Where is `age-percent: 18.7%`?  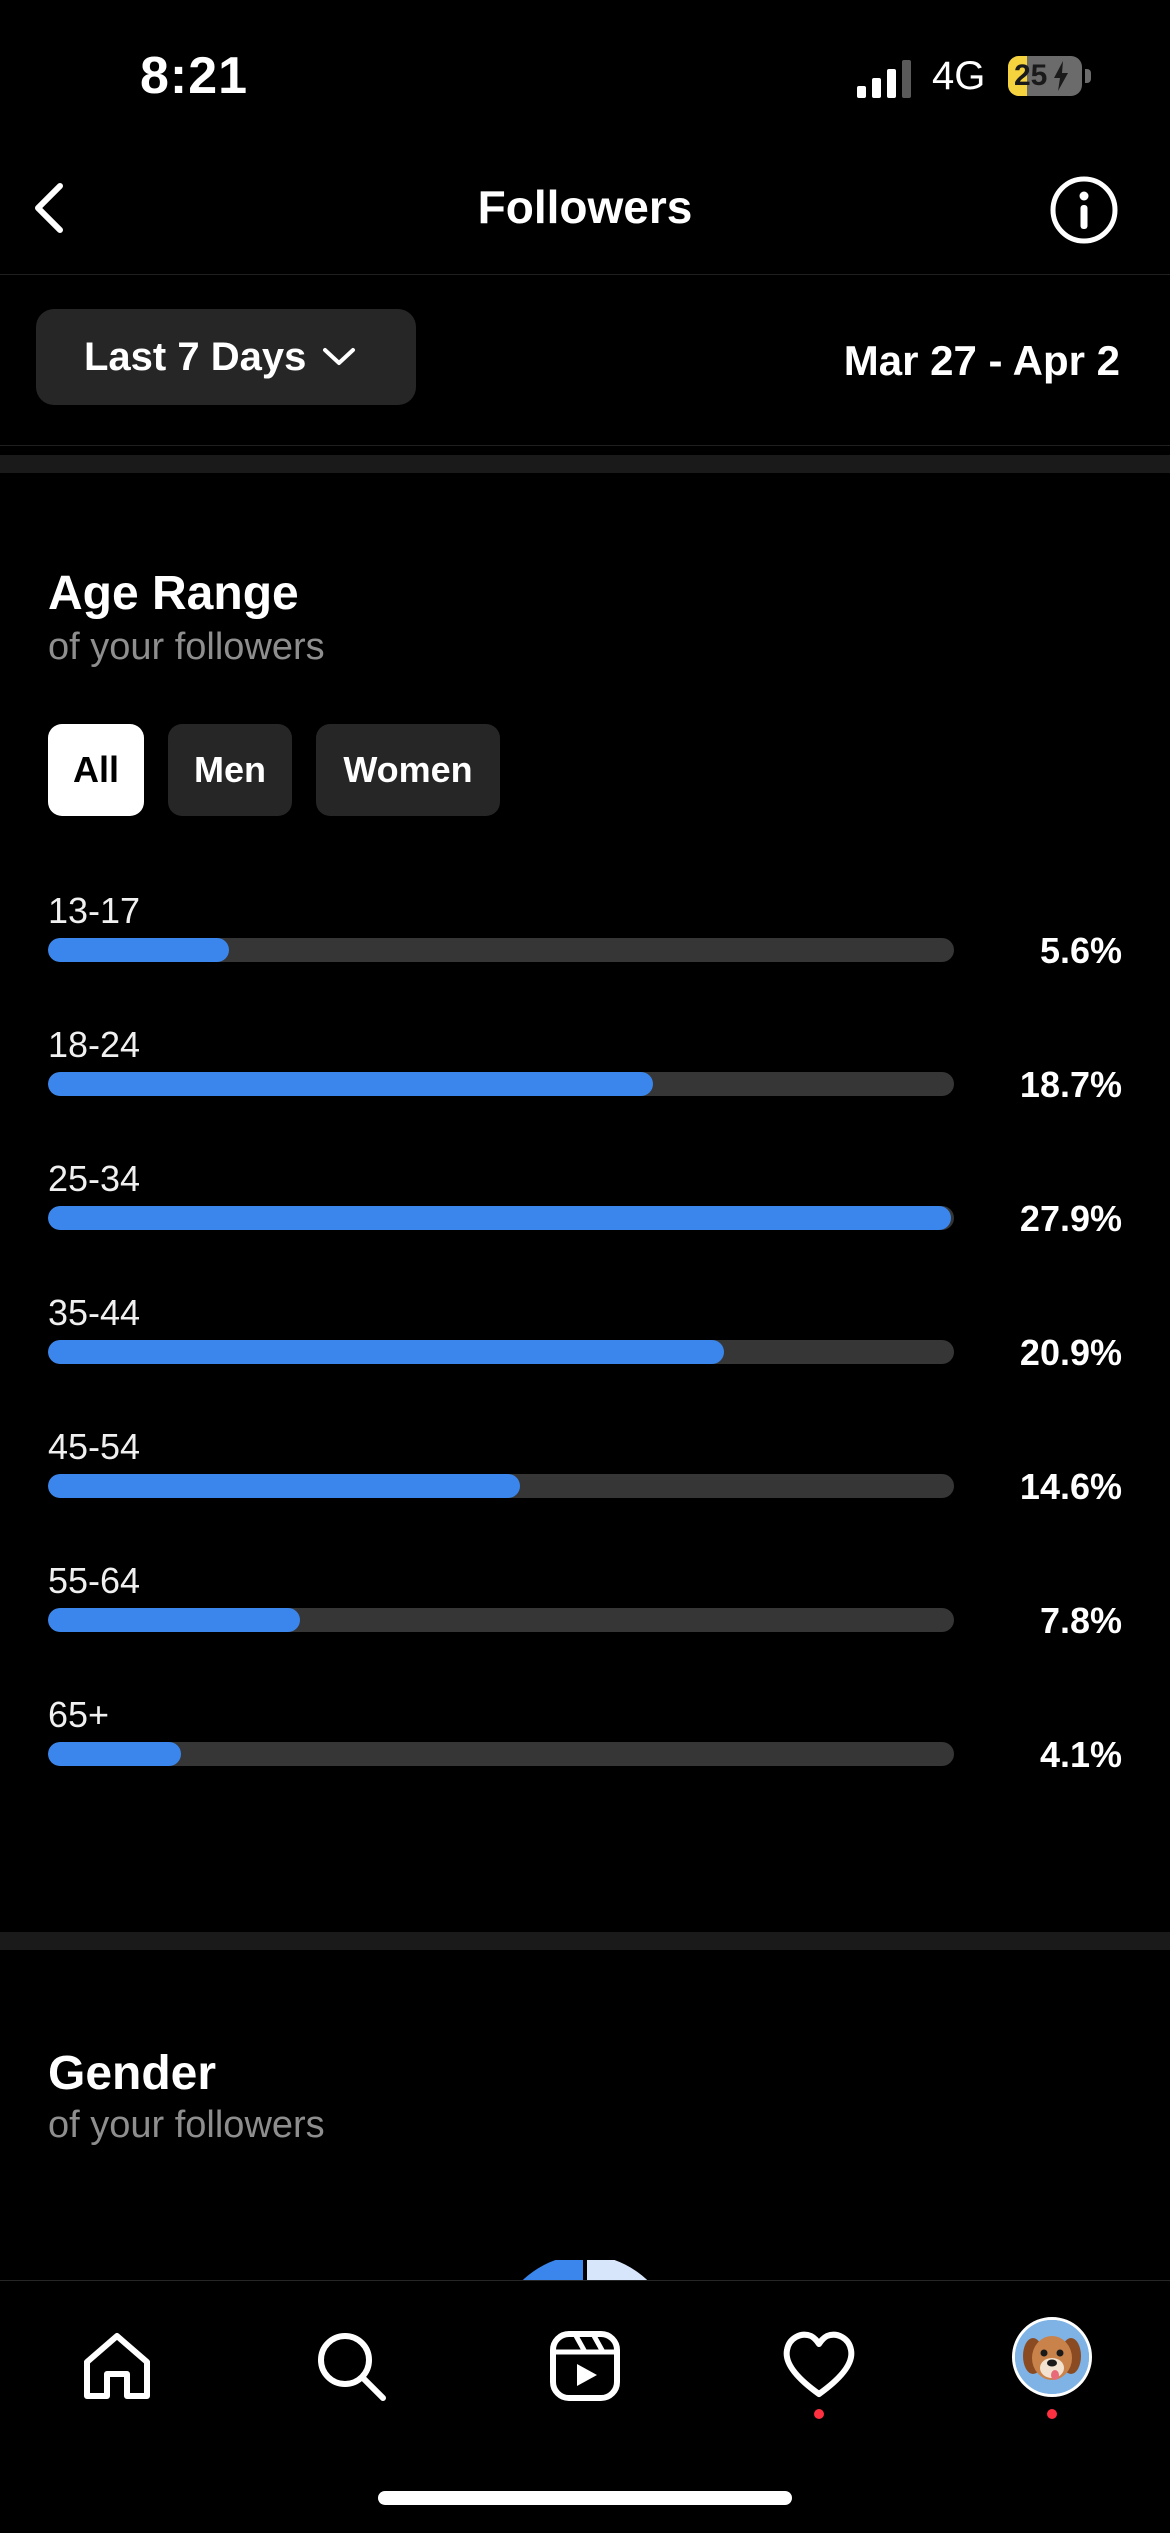 age-percent: 18.7% is located at coordinates (1070, 1084).